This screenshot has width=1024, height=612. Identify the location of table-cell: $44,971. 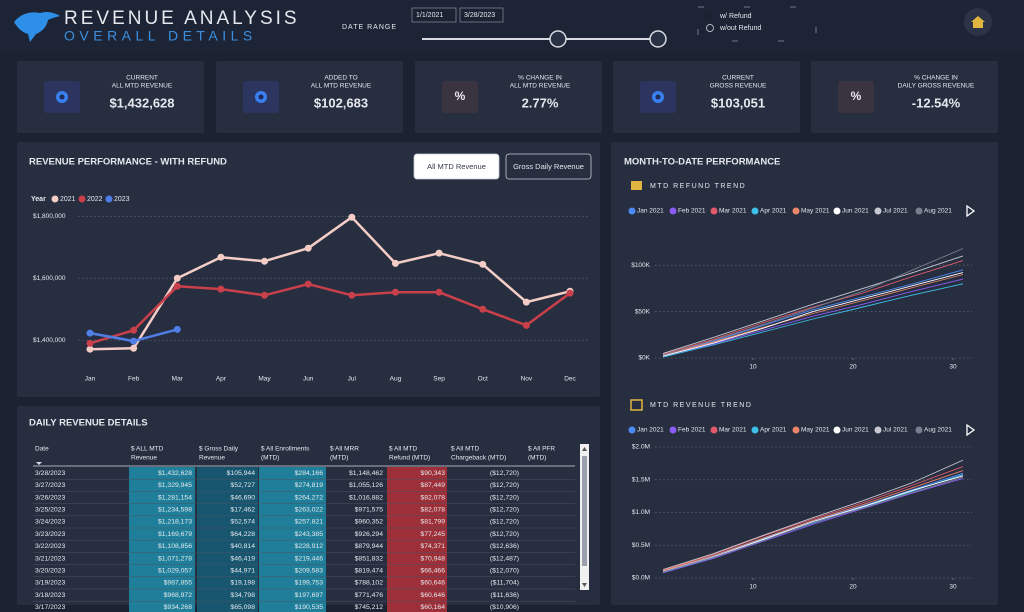
(242, 570).